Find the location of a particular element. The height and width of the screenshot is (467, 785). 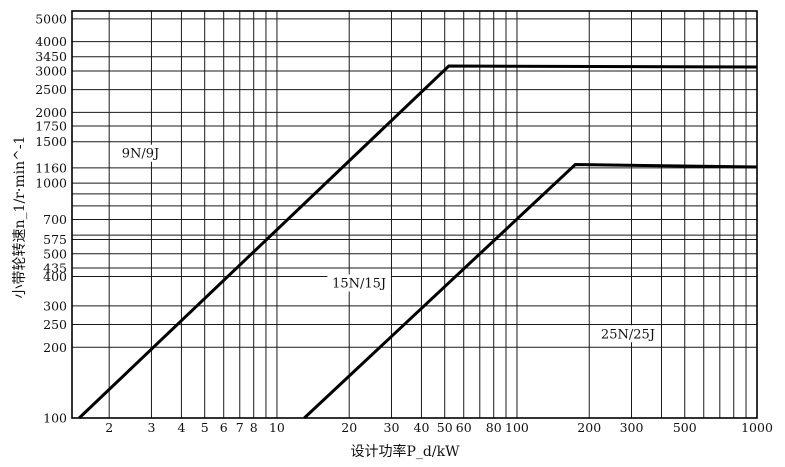

y-tick-label: 100 is located at coordinates (55, 418).